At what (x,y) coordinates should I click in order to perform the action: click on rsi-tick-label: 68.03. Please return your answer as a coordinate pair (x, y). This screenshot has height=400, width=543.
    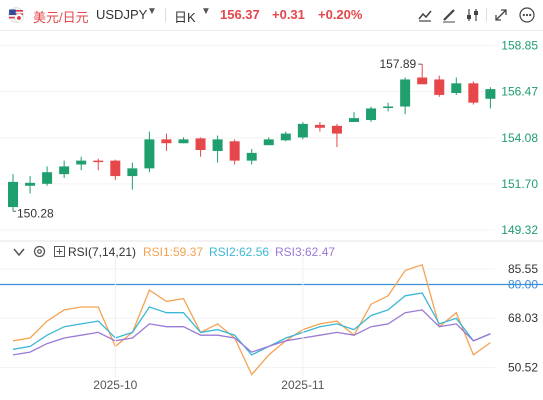
    Looking at the image, I should click on (523, 318).